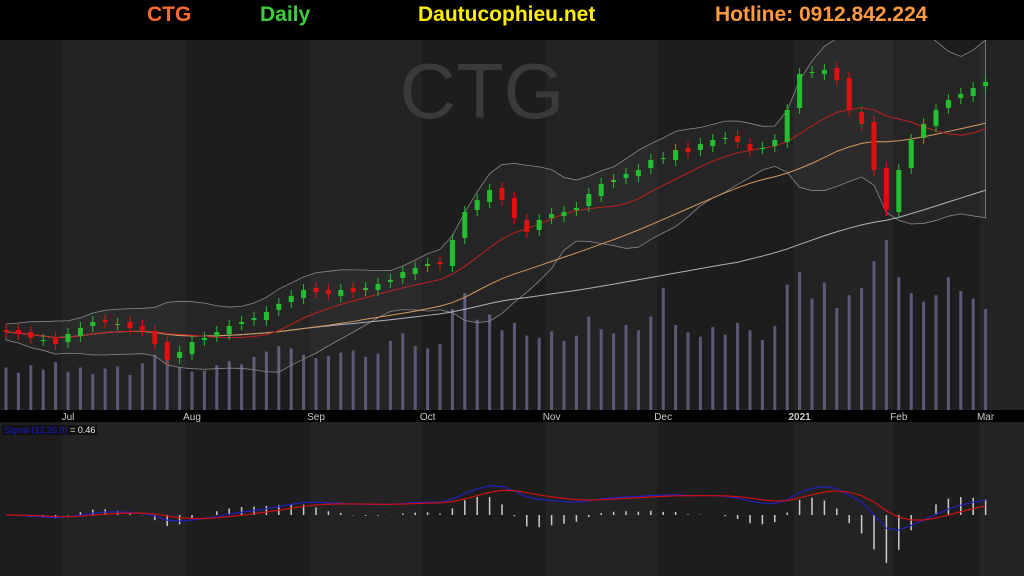 Image resolution: width=1024 pixels, height=576 pixels. What do you see at coordinates (428, 417) in the screenshot?
I see `month-label: Oct` at bounding box center [428, 417].